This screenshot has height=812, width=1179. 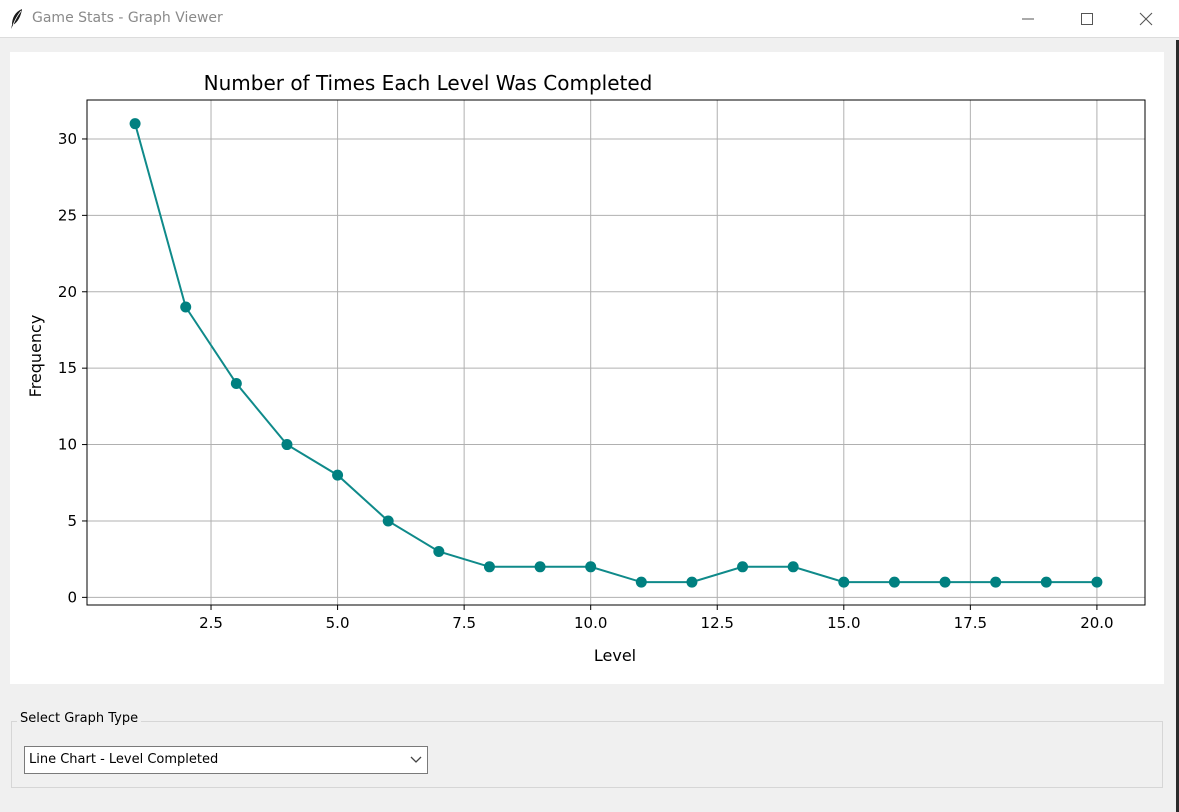 What do you see at coordinates (590, 623) in the screenshot?
I see `x-tick-label: 10.0` at bounding box center [590, 623].